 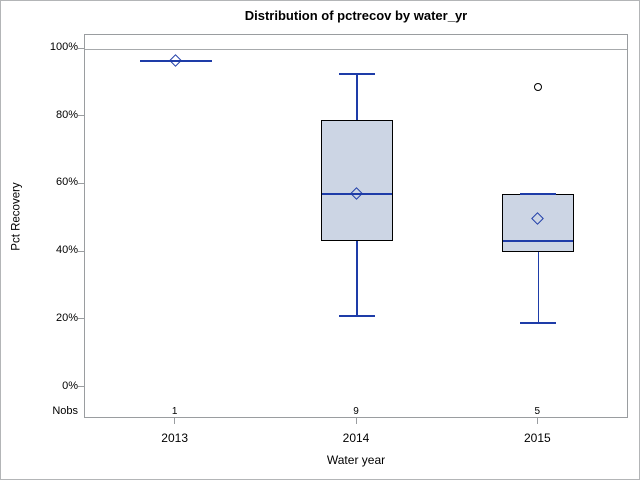 I want to click on single-obs-line, so click(x=175, y=61).